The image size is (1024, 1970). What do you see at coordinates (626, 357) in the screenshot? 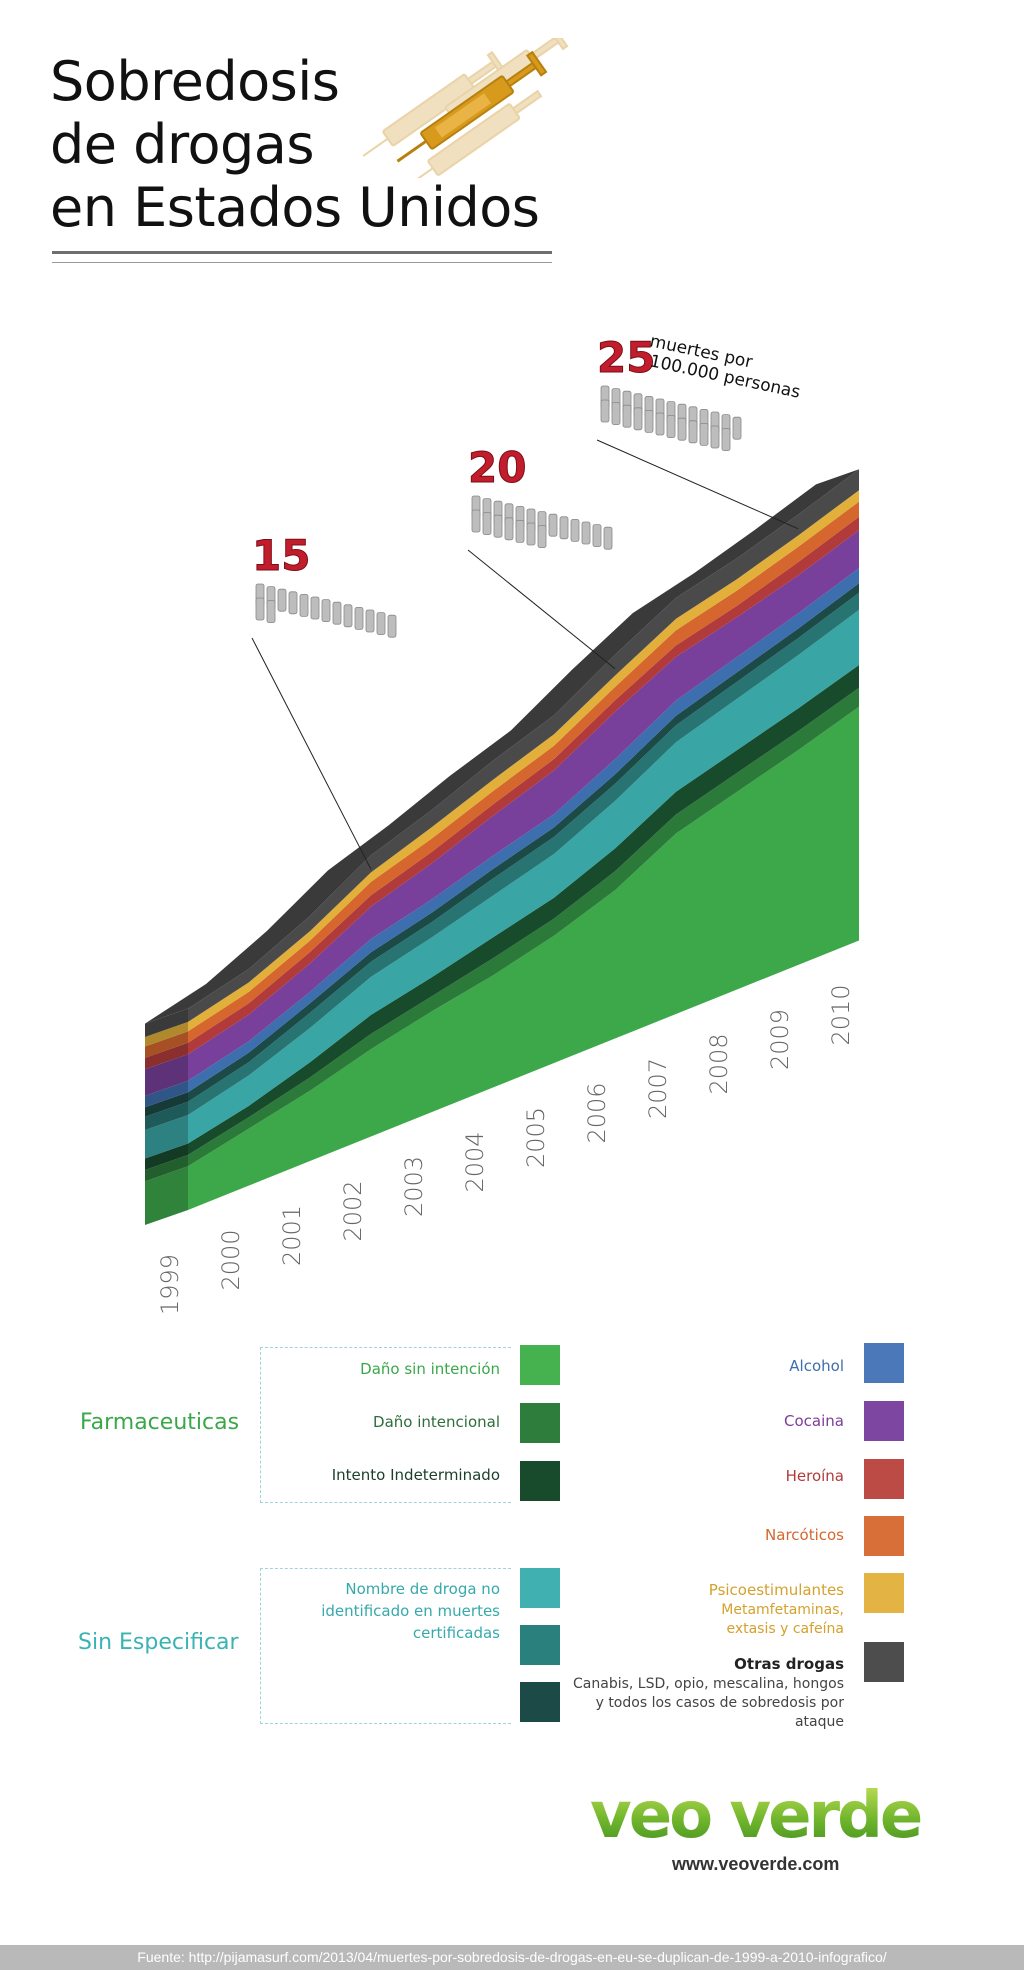
I see `marker-value: 25` at bounding box center [626, 357].